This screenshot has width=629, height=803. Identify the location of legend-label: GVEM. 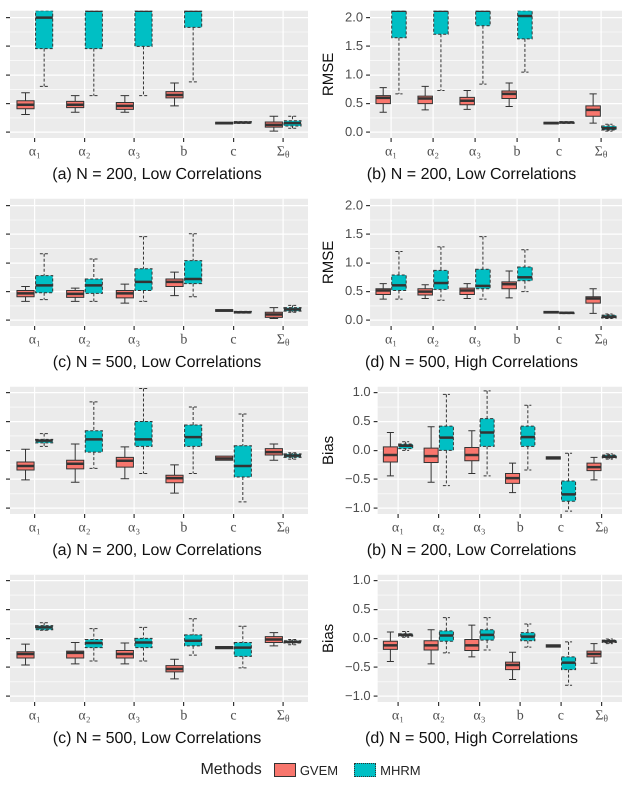
(319, 770).